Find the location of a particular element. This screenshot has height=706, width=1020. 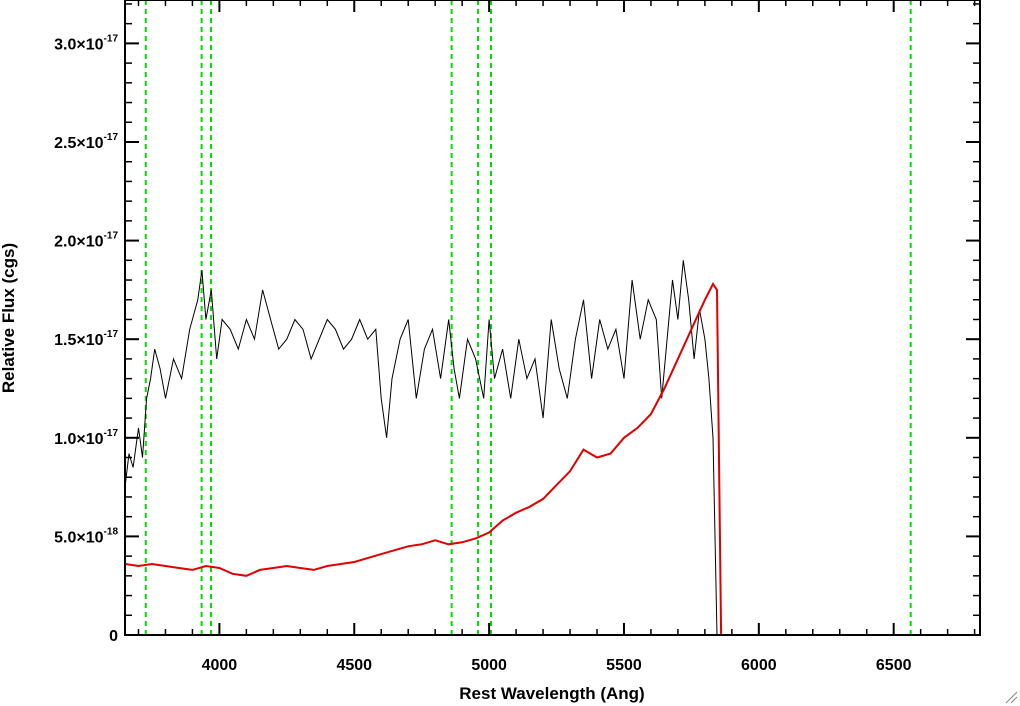

y-tick-label: 1.5×10⁻¹⁷ is located at coordinates (86, 339).